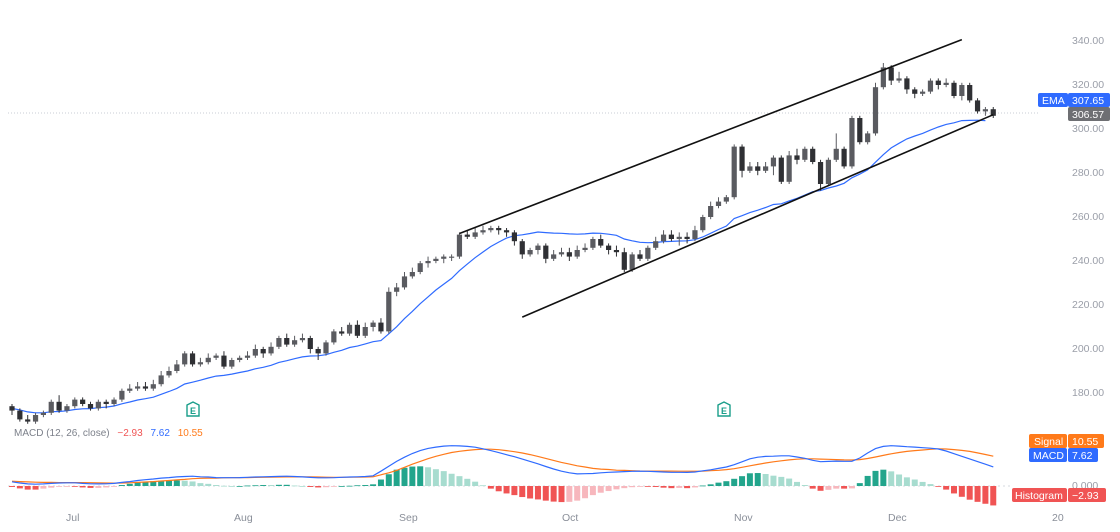 The height and width of the screenshot is (532, 1120). I want to click on histogram-tag-label: Histogram, so click(1039, 496).